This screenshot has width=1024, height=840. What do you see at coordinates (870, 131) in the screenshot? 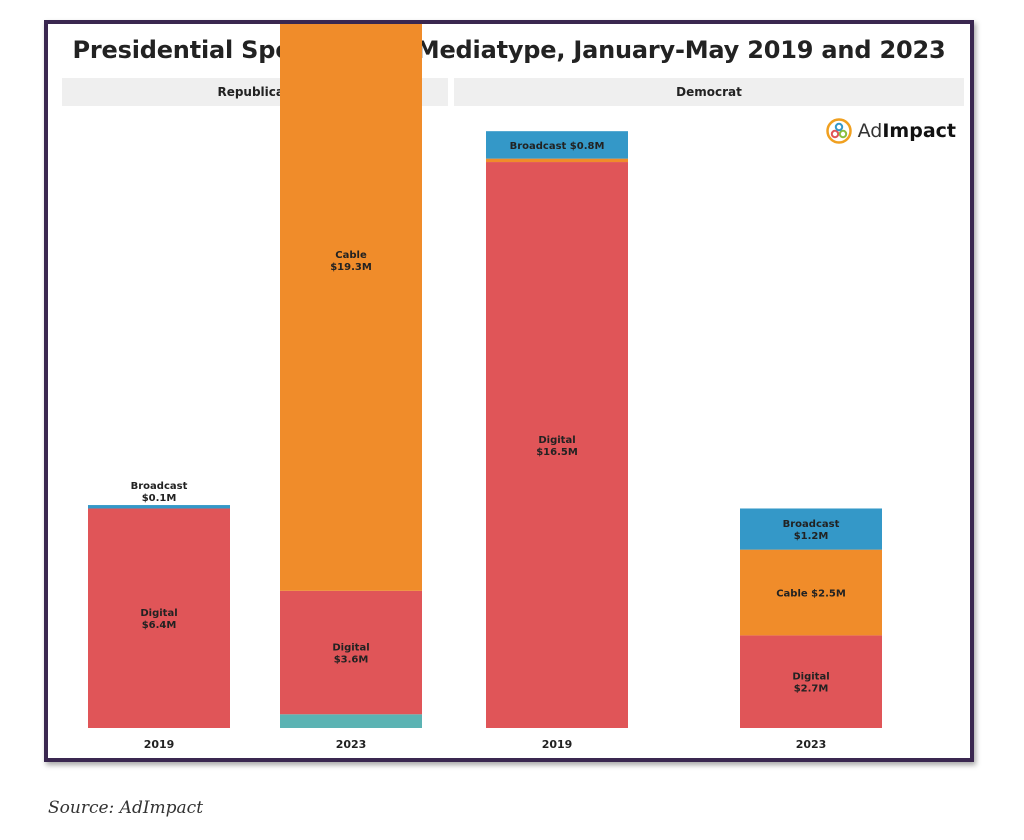
I see `logo-text-ad: Ad` at bounding box center [870, 131].